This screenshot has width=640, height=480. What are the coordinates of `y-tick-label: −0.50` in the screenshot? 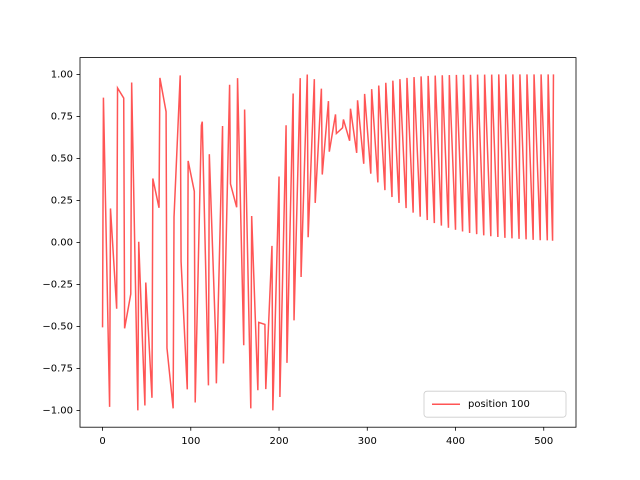 It's located at (57, 326).